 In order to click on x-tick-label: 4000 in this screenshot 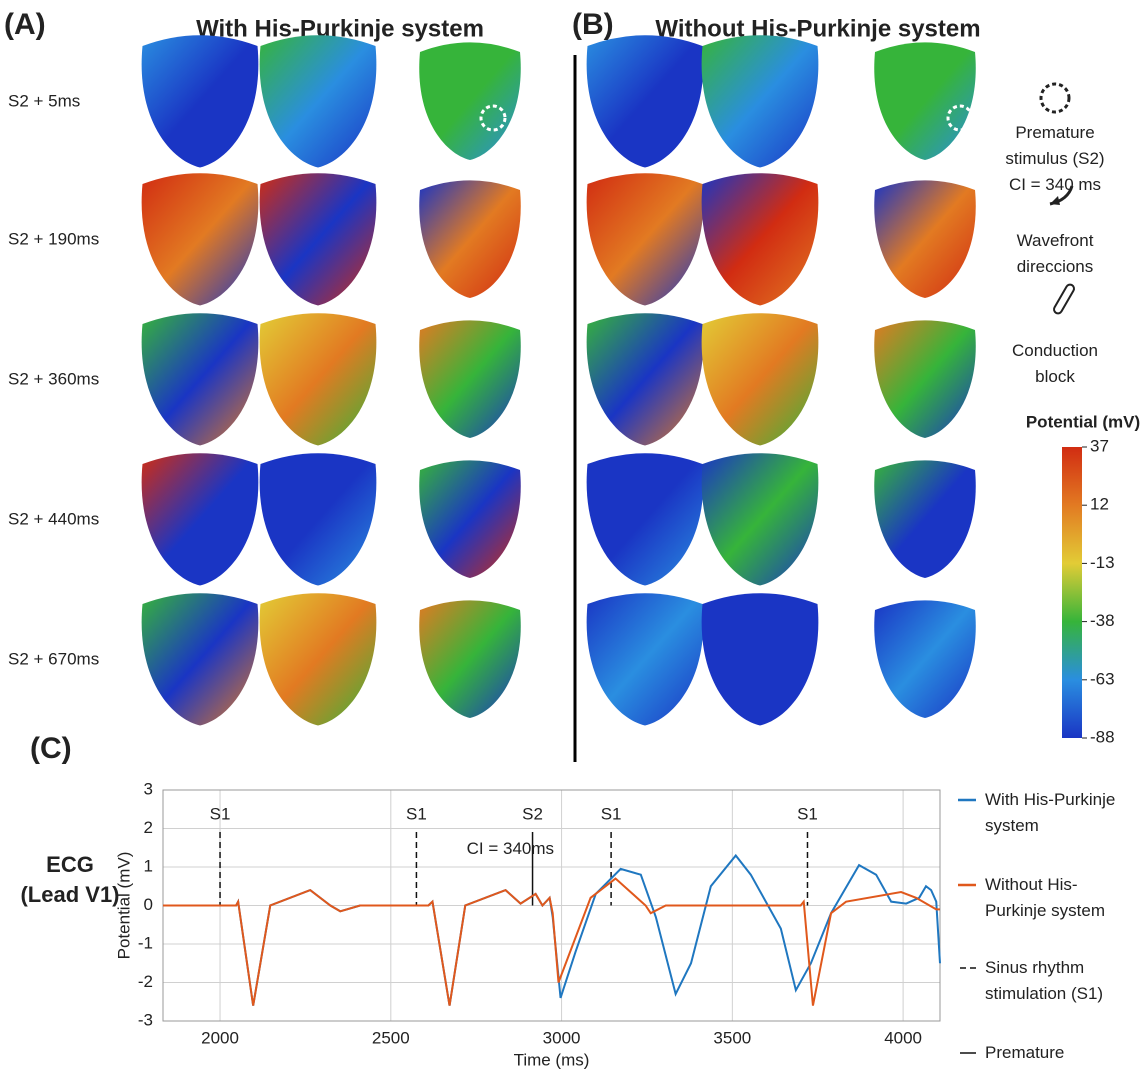, I will do `click(903, 1037)`.